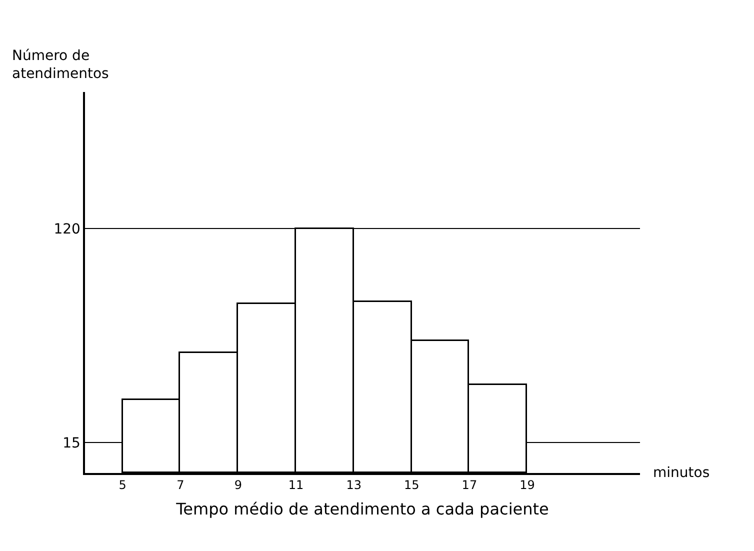  Describe the element at coordinates (362, 508) in the screenshot. I see `x-axis-title: Tempo médio de atendimento a cada paciente` at that location.